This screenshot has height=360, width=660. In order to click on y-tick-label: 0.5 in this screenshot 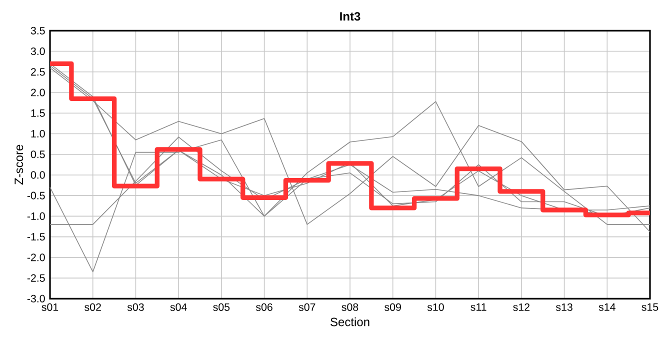, I will do `click(37, 154)`.